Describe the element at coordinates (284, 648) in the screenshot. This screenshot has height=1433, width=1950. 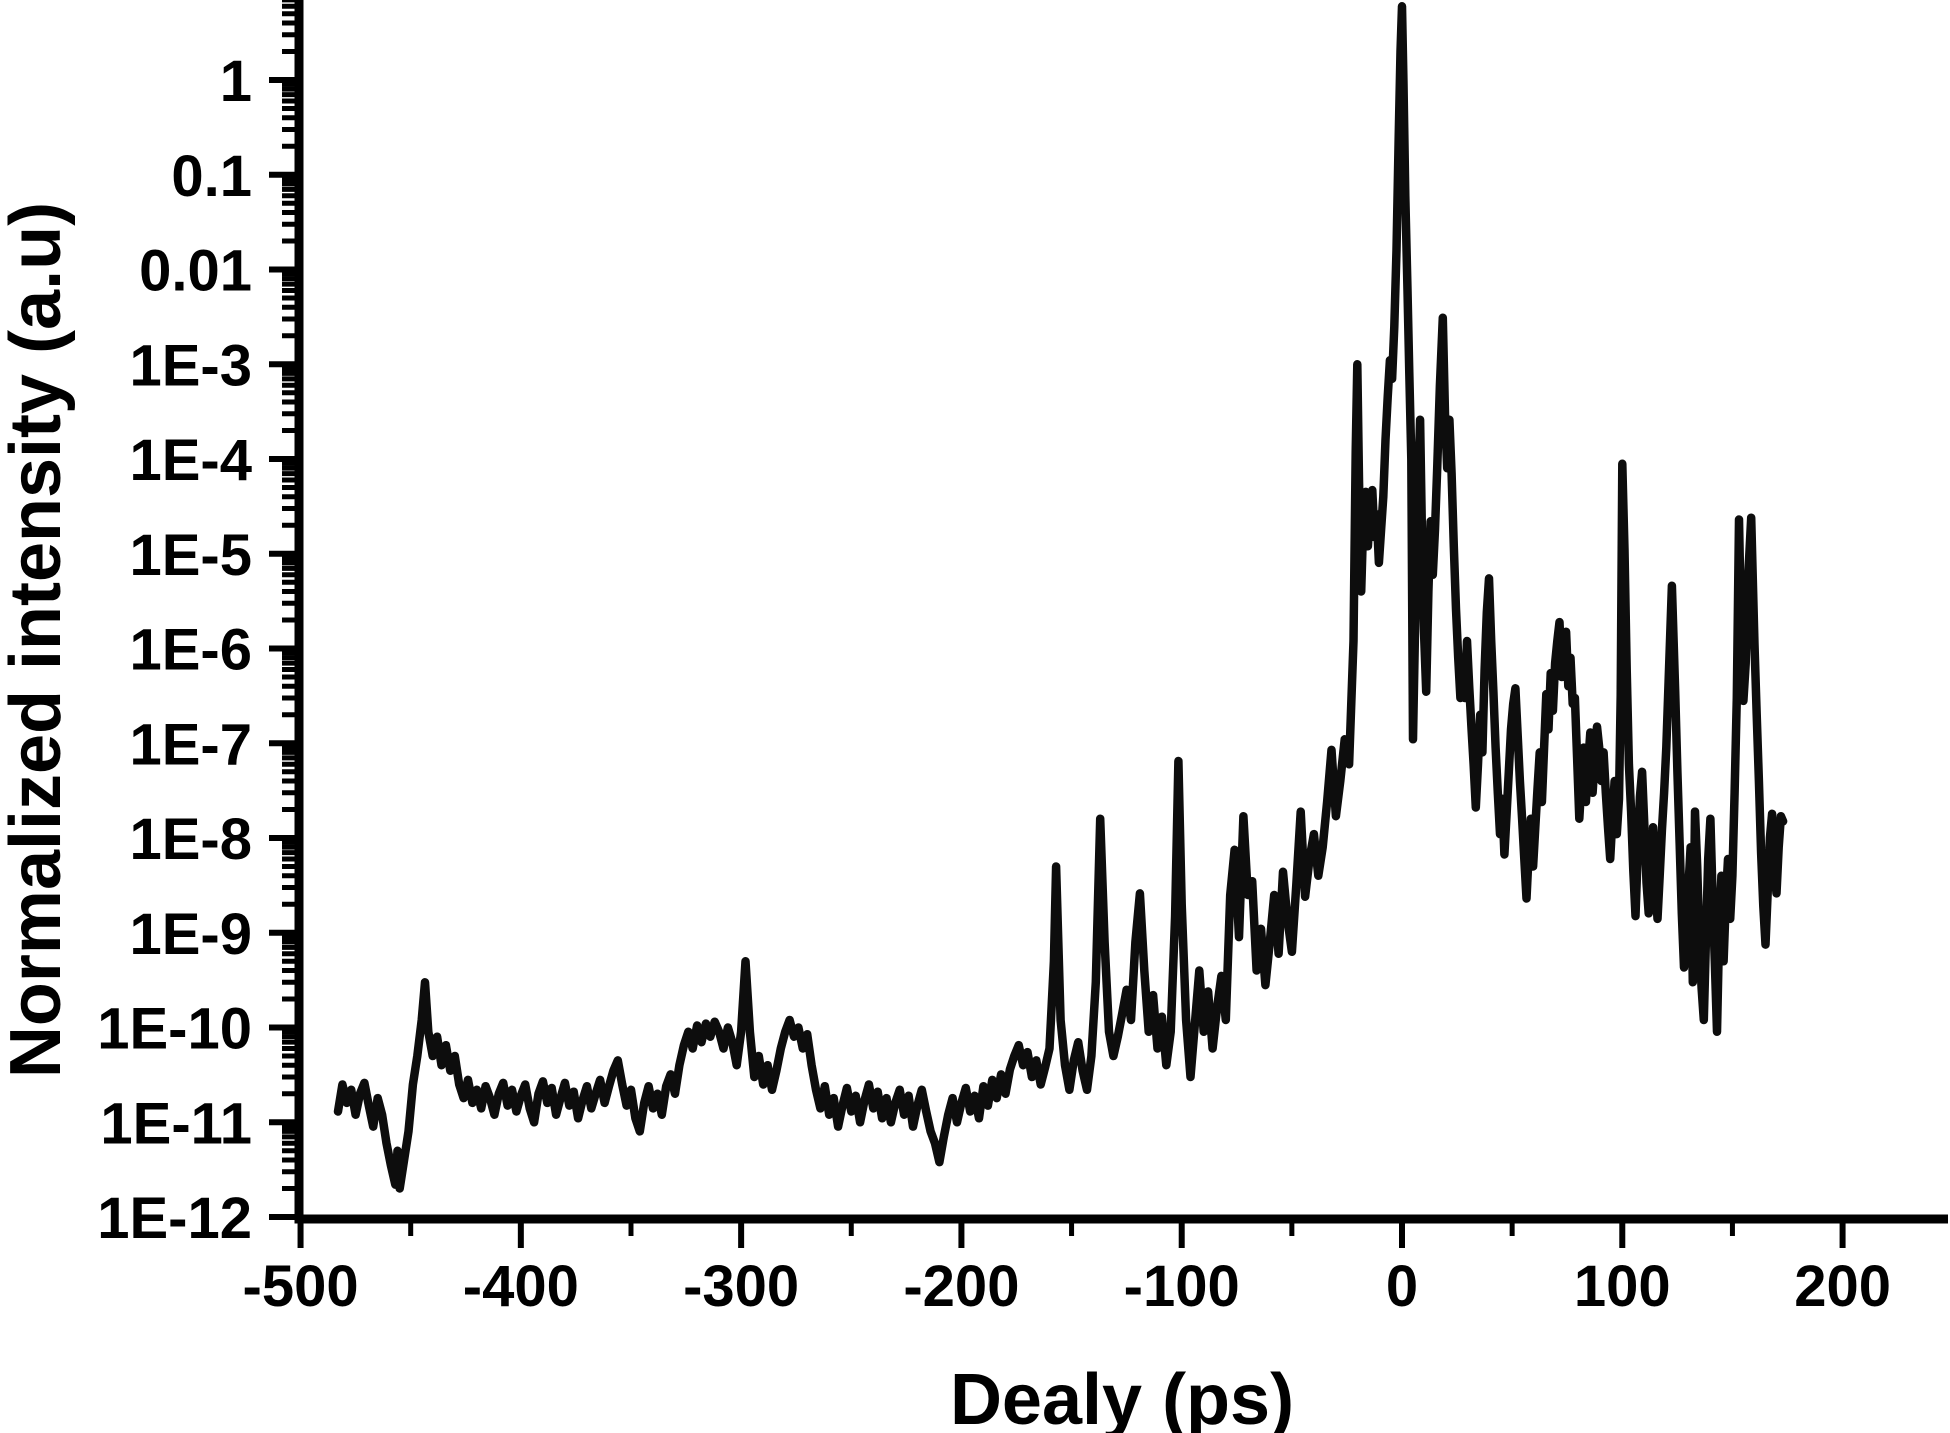
I see `y-major-ticks` at that location.